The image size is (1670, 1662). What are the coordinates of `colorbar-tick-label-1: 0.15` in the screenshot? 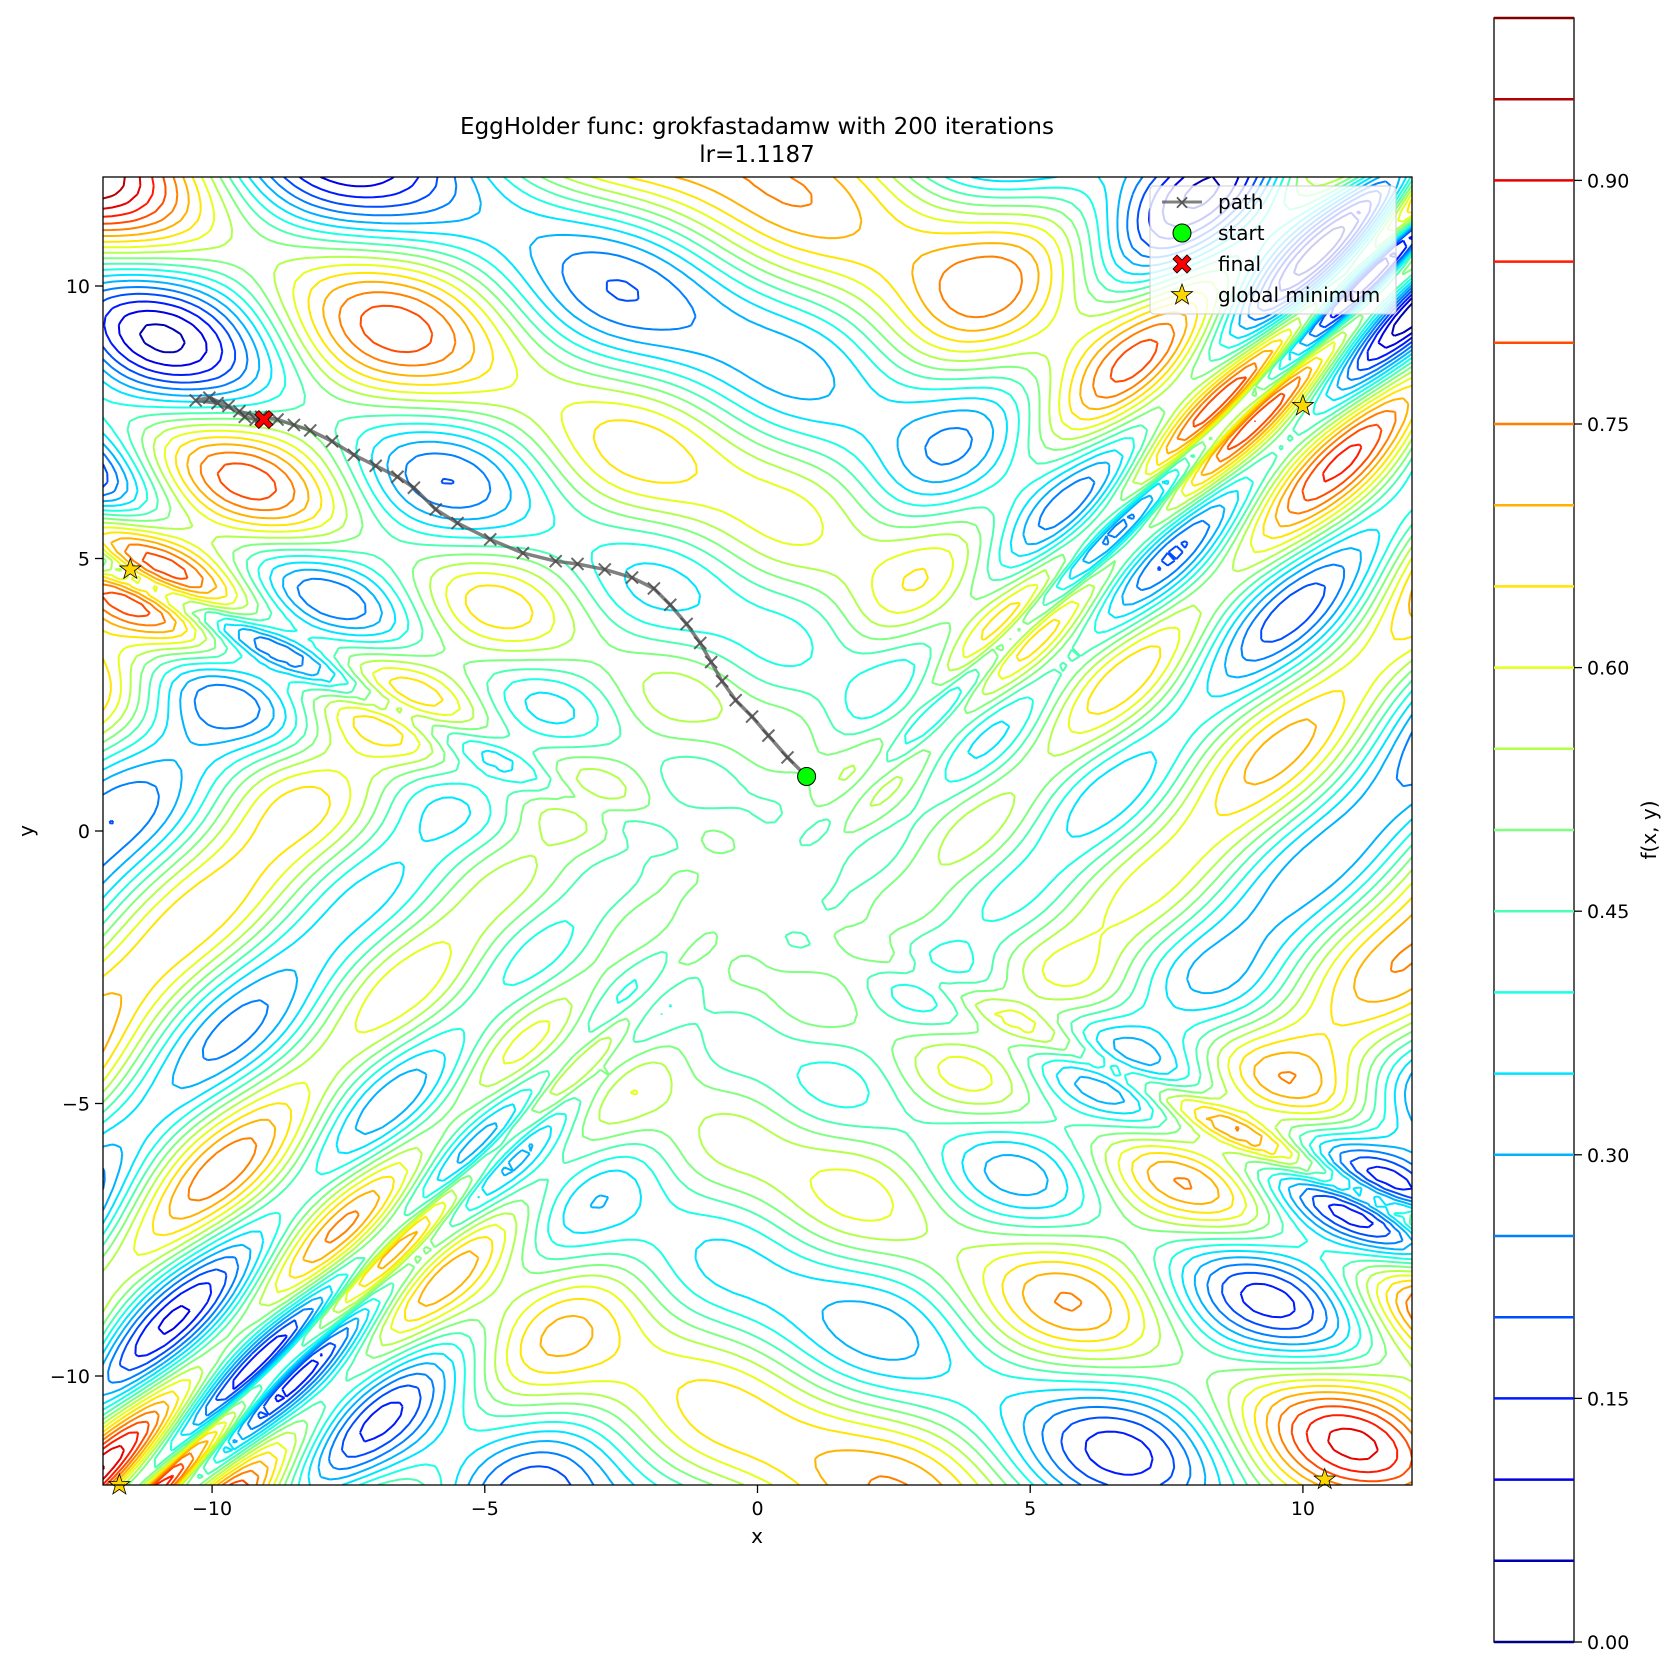 It's located at (1608, 1399).